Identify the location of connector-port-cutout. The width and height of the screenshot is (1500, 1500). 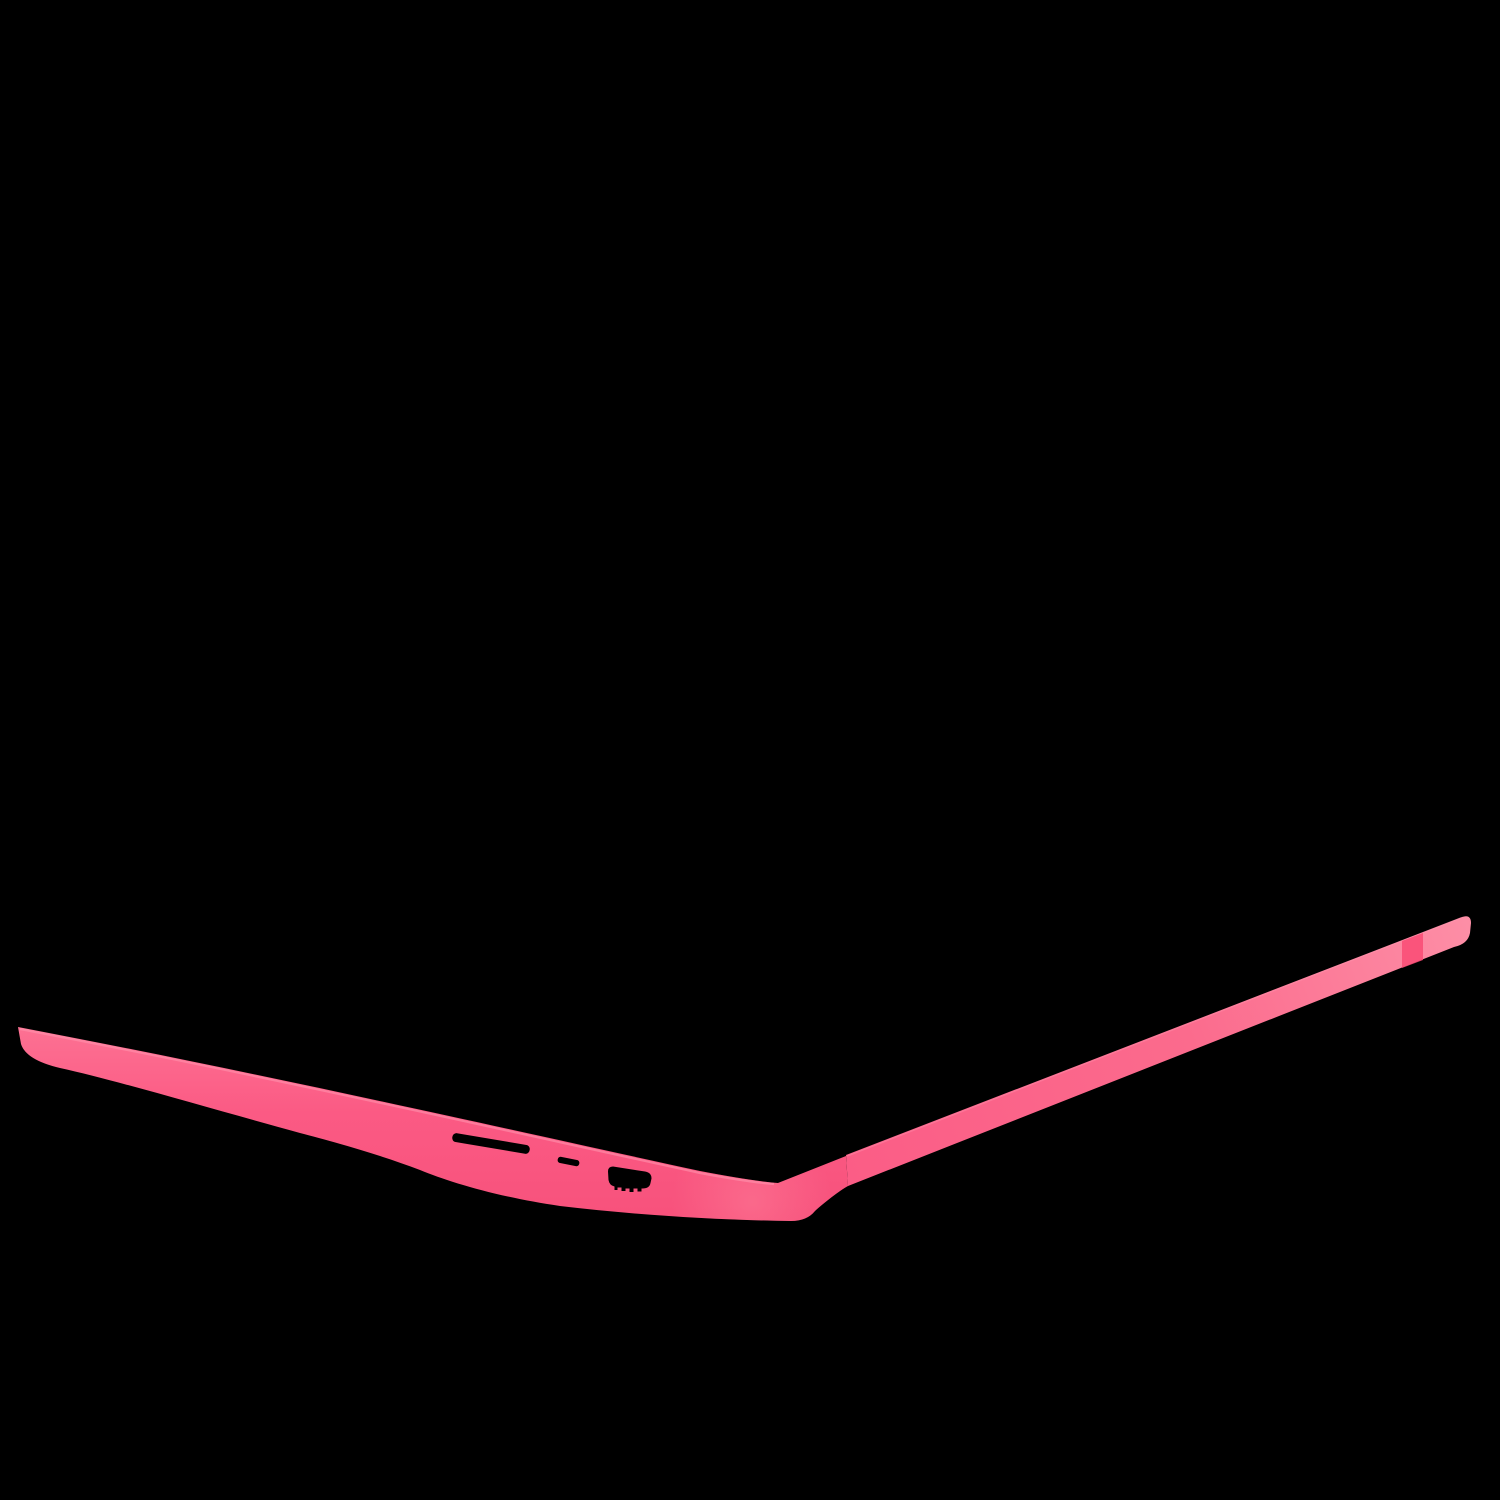
(630, 1179).